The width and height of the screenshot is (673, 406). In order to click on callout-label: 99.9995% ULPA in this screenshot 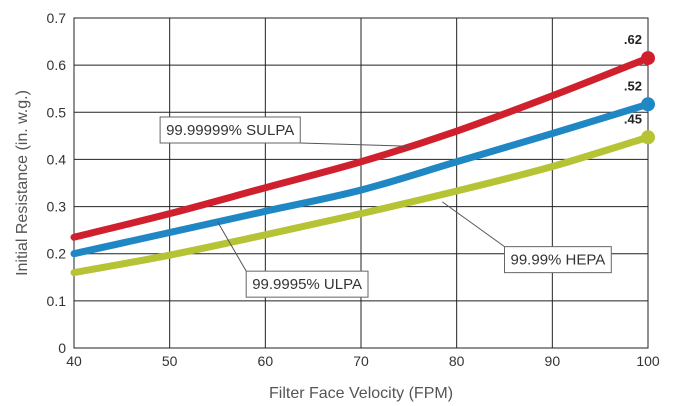, I will do `click(307, 284)`.